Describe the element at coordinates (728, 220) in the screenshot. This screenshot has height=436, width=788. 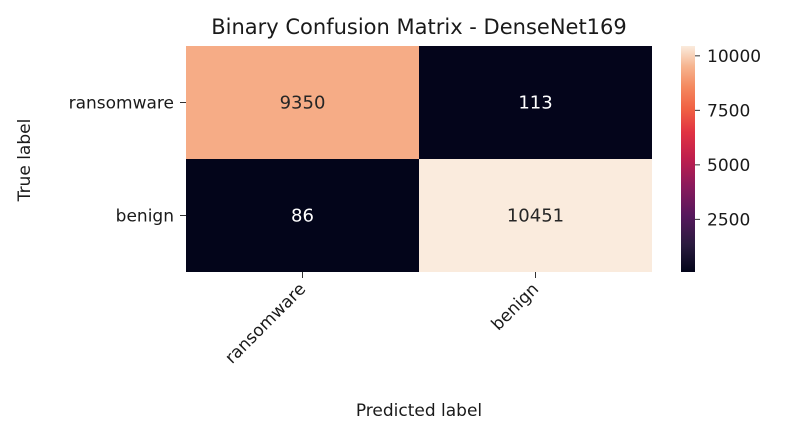
I see `colorbar-tick-label-0: 2500` at that location.